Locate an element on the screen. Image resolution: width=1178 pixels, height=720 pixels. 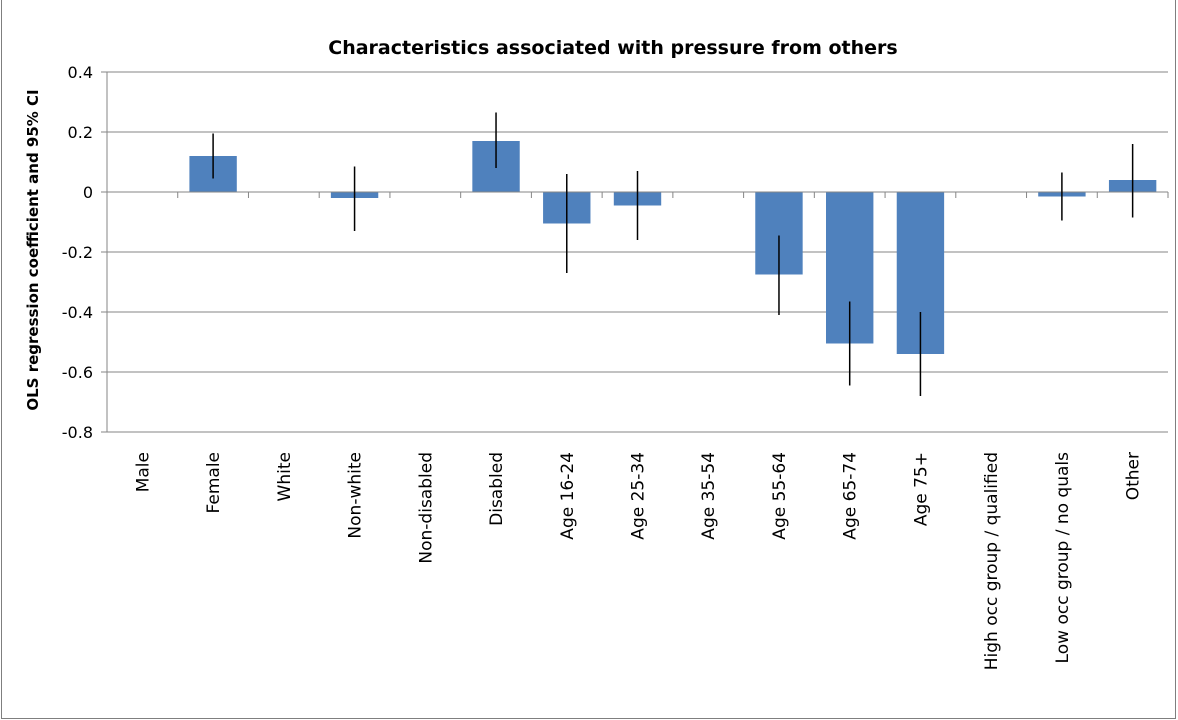
x-category-label: Age 25-34 is located at coordinates (639, 496).